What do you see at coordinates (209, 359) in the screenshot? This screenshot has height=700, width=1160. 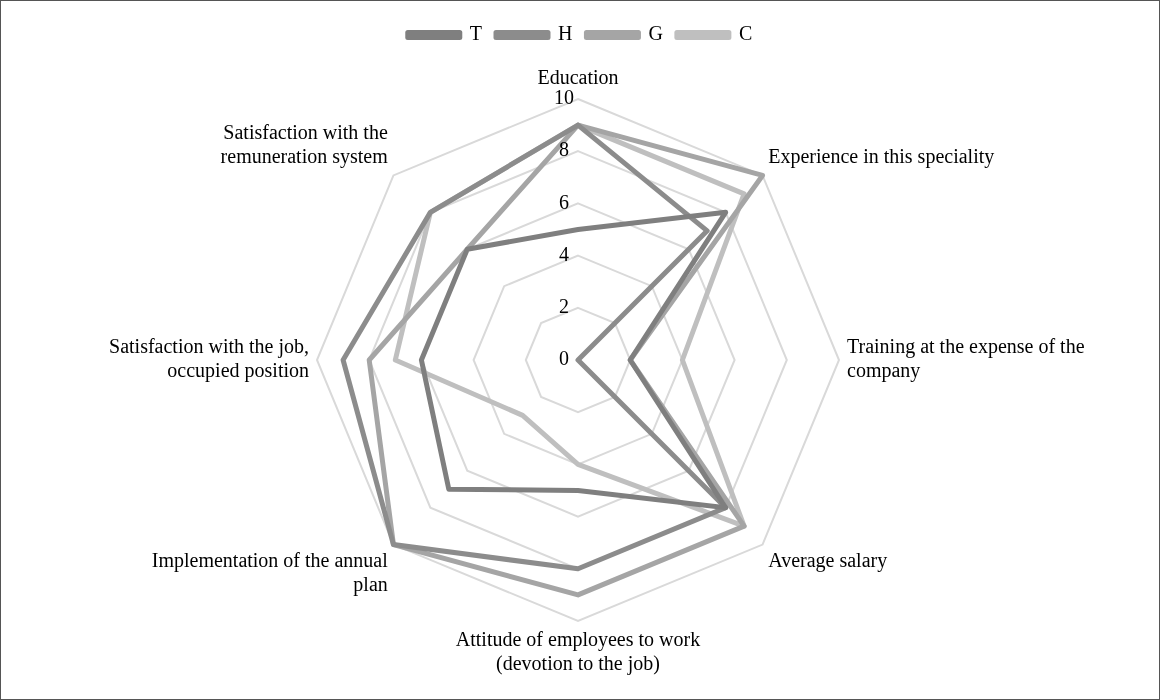 I see `spoke-label: Satisfaction with the job, occupied position` at bounding box center [209, 359].